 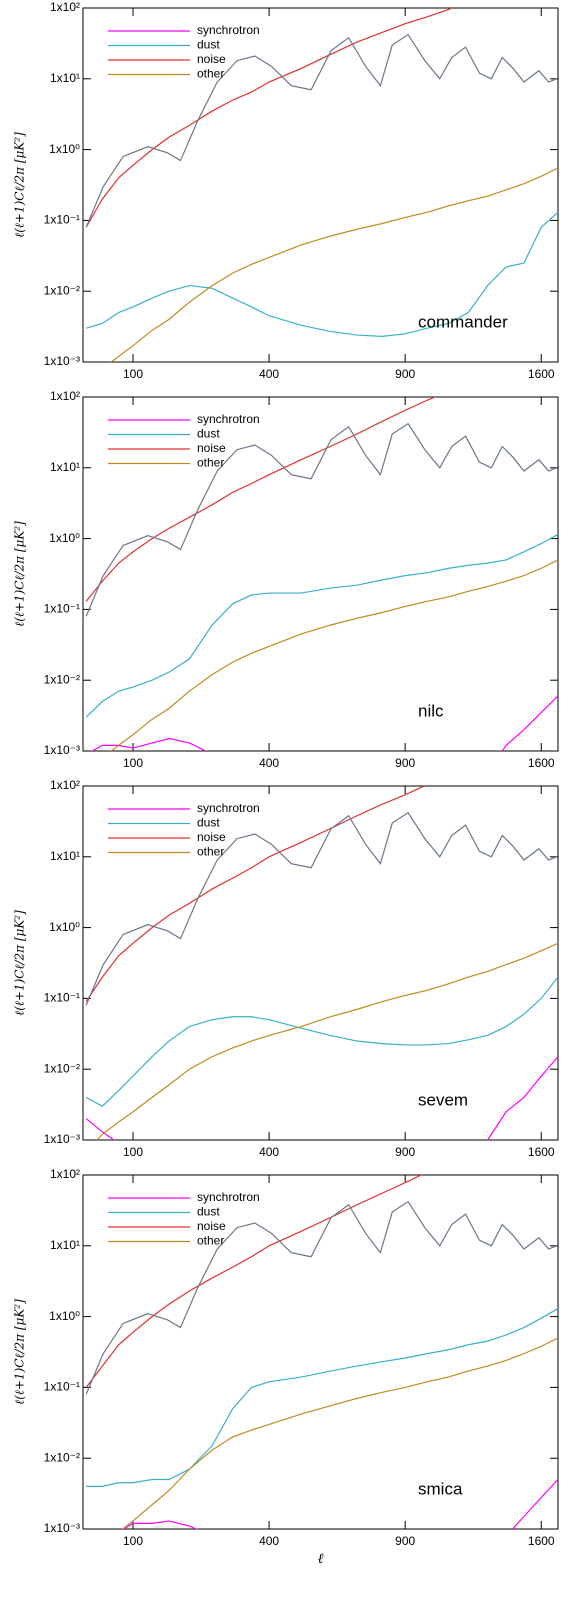 I want to click on annotation: smica, so click(x=440, y=1488).